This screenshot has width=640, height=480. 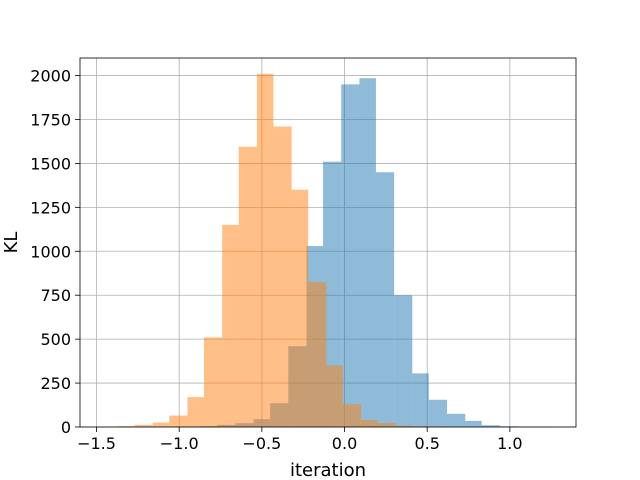 I want to click on x-tick-label: 1.0, so click(x=509, y=443).